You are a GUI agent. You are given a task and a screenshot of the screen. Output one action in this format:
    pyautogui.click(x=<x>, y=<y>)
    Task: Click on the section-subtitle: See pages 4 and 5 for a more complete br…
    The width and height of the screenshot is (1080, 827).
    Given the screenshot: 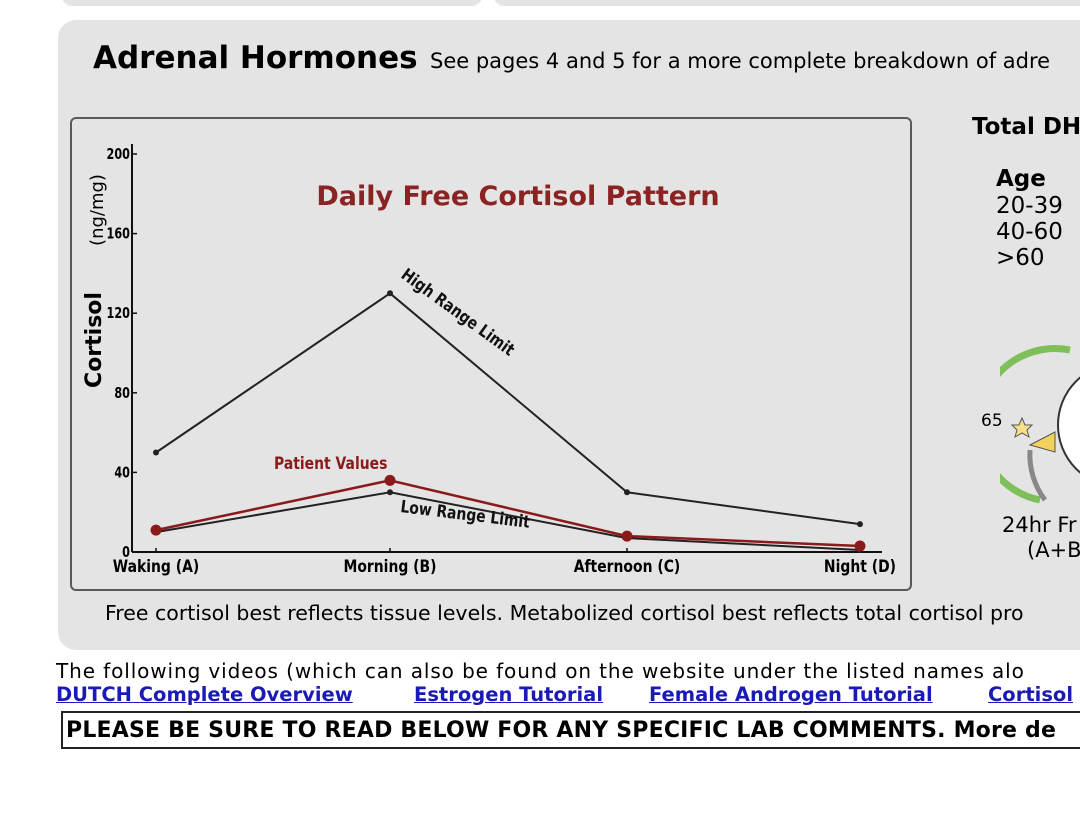 What is the action you would take?
    pyautogui.click(x=740, y=61)
    